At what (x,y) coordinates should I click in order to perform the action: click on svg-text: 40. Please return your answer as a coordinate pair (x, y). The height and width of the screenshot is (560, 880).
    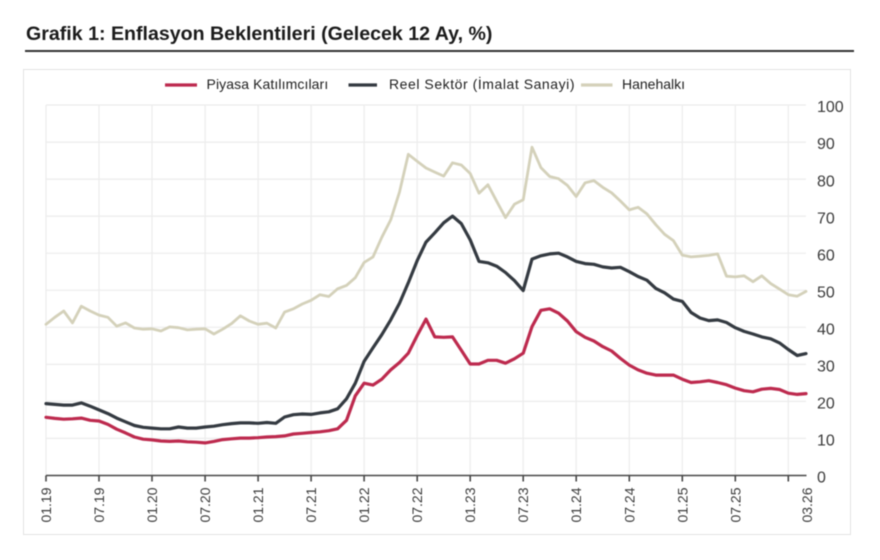
    Looking at the image, I should click on (826, 330).